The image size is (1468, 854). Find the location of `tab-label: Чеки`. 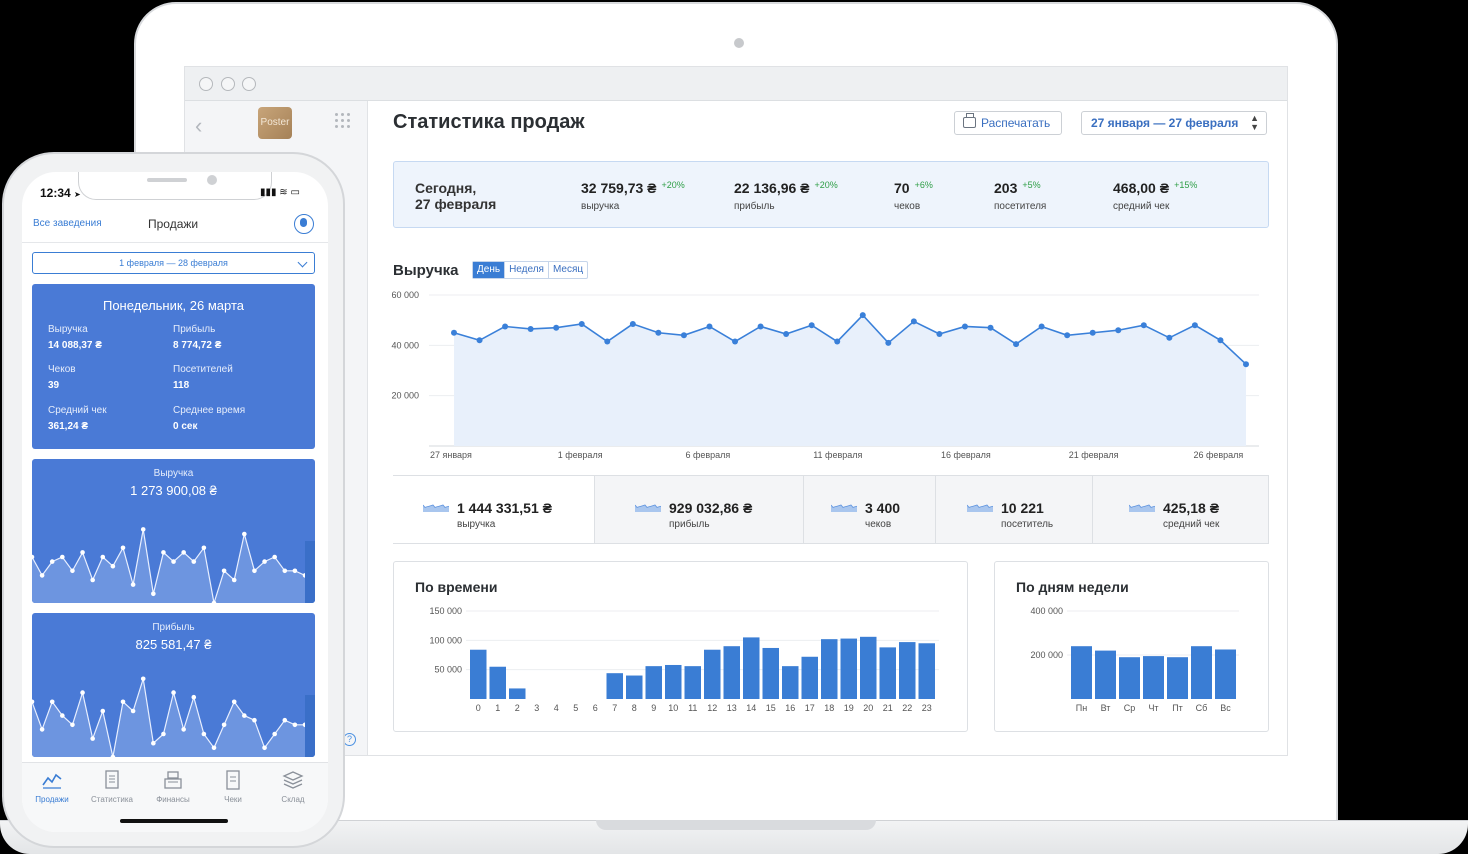

tab-label: Чеки is located at coordinates (233, 799).